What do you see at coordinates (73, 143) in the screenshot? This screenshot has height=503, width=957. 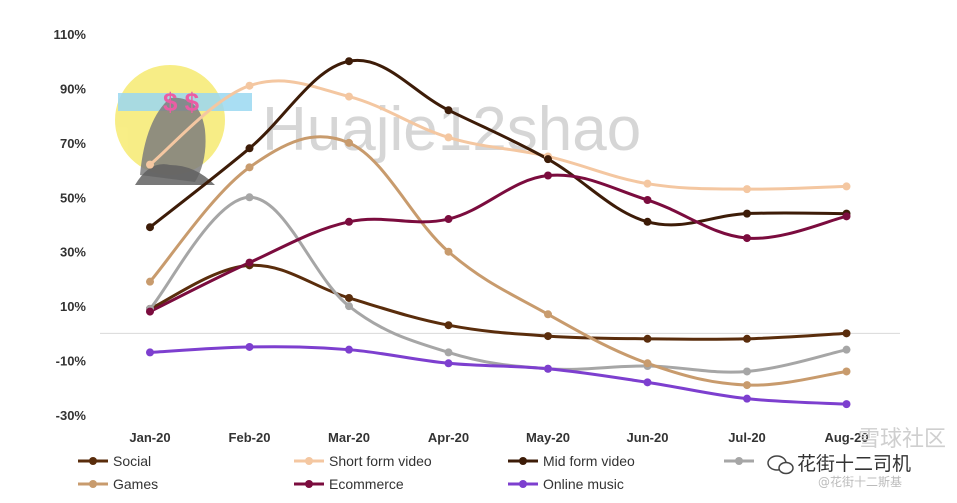 I see `y-tick-label: 70%` at bounding box center [73, 143].